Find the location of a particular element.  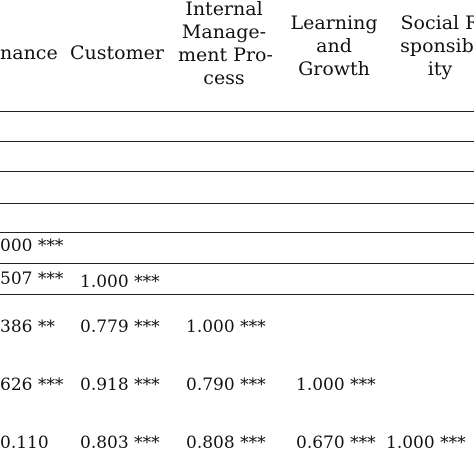

header-customer: Customer is located at coordinates (117, 53).